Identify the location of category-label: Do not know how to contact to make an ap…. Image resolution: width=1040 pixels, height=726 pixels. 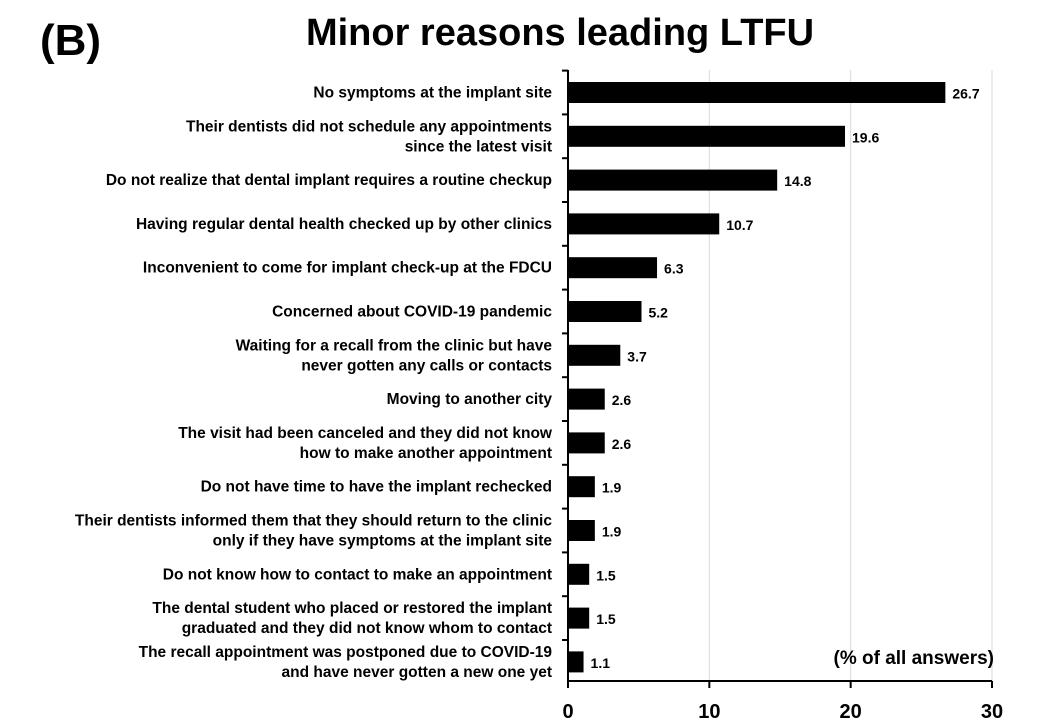
(357, 574).